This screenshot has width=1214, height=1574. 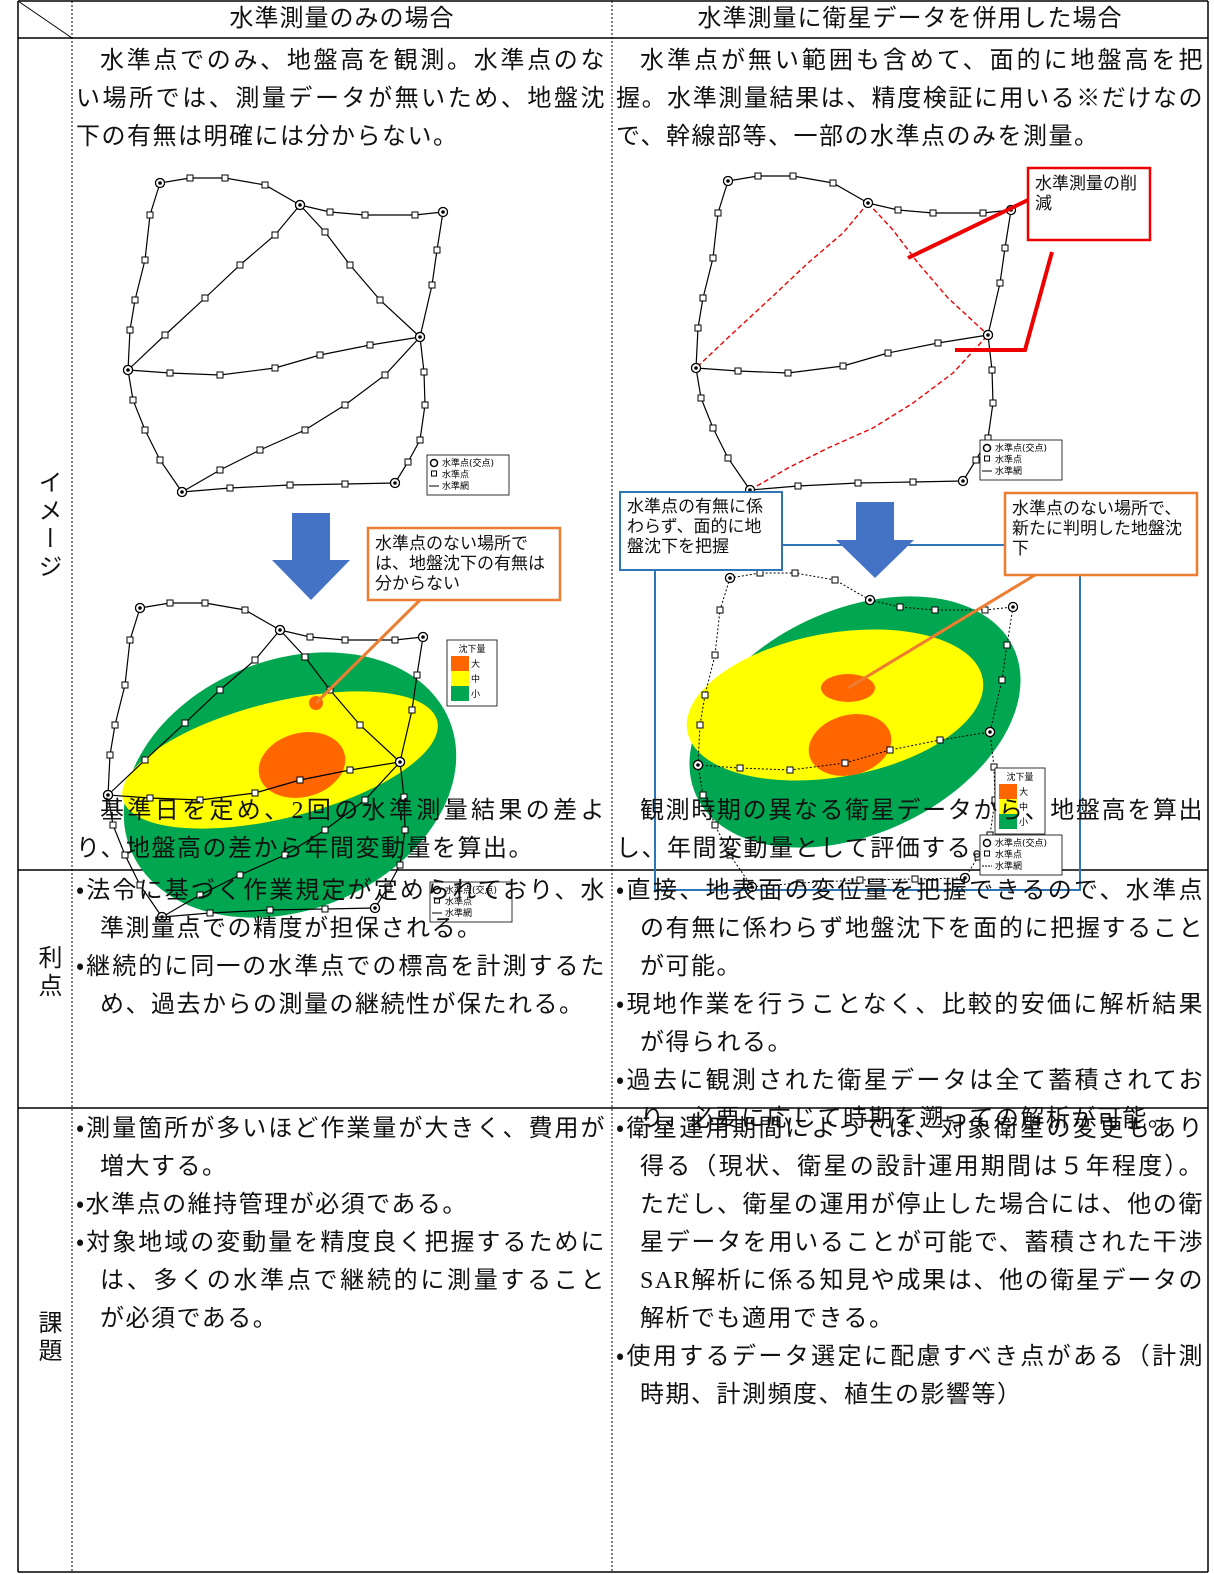 What do you see at coordinates (1023, 807) in the screenshot?
I see `legend-label: 中` at bounding box center [1023, 807].